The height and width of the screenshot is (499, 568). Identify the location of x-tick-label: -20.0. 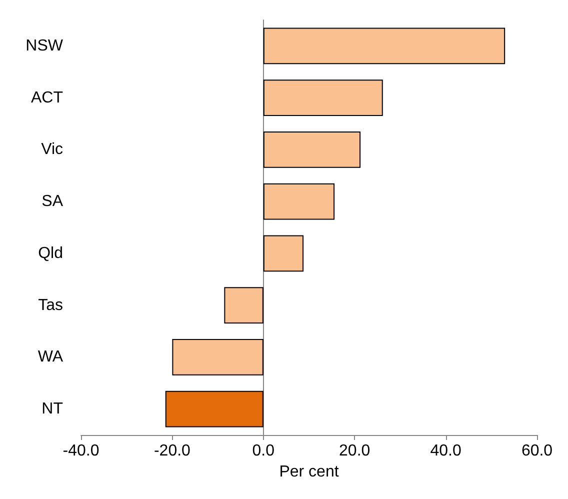
(172, 451).